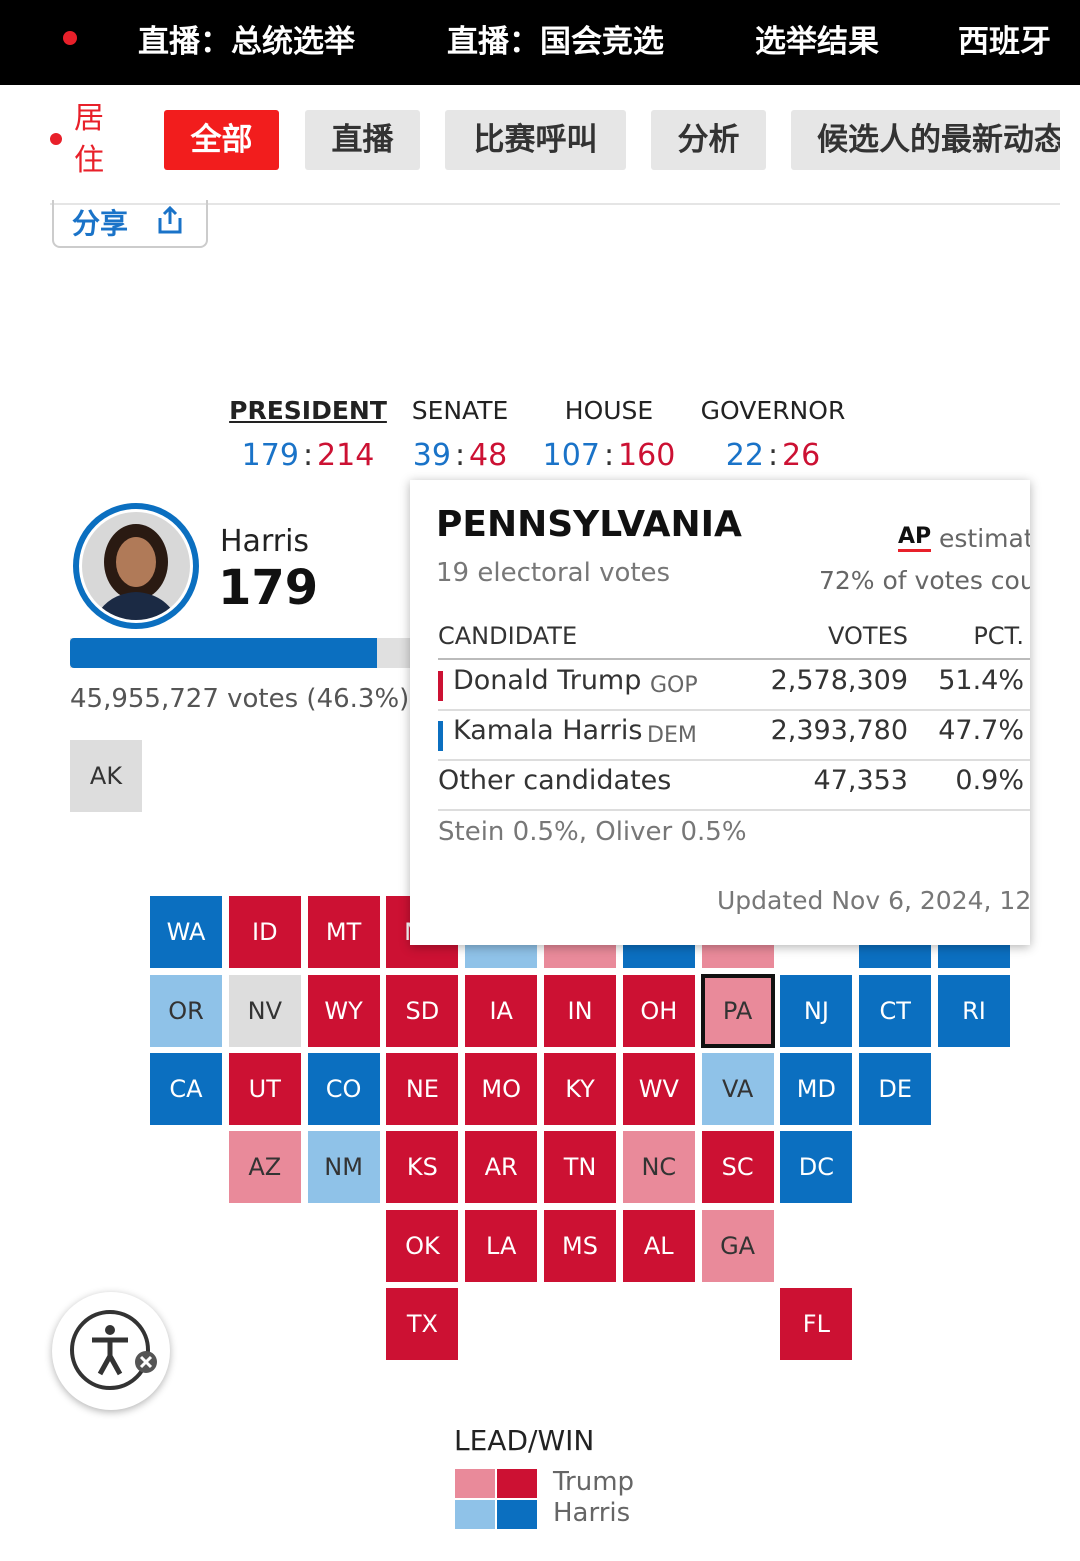 The width and height of the screenshot is (1080, 1561). Describe the element at coordinates (816, 1010) in the screenshot. I see `state-tile: NJ` at that location.